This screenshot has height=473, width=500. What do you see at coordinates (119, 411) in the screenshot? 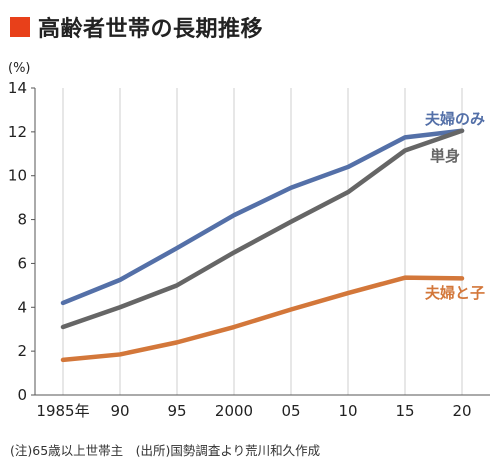
I see `x-tick-label: 90` at bounding box center [119, 411].